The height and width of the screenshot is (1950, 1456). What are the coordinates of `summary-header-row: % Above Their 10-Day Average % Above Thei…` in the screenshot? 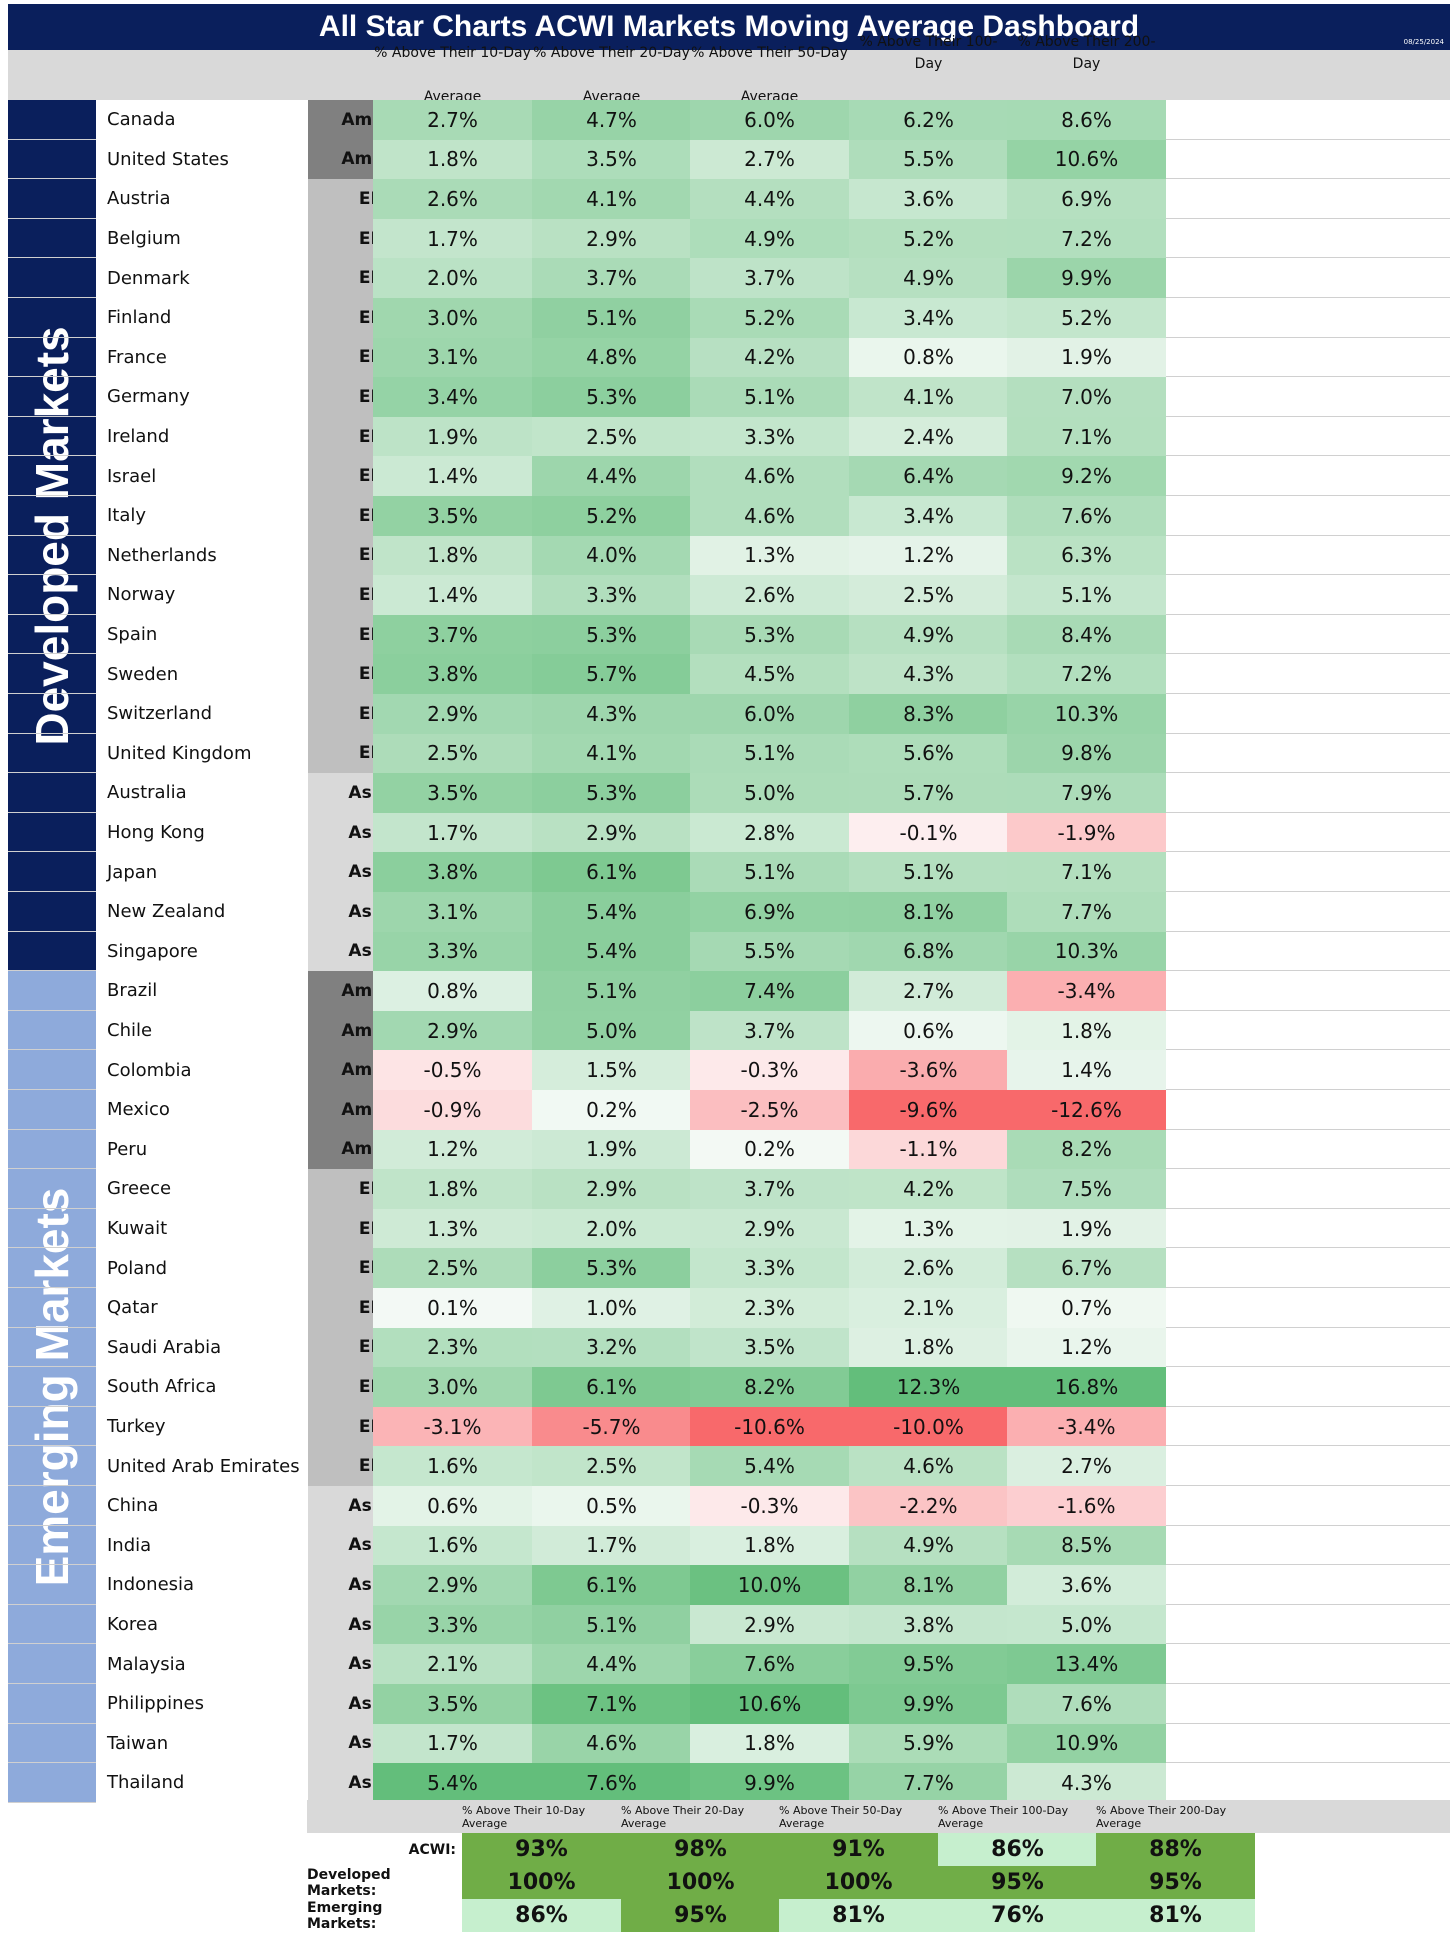 It's located at (878, 1816).